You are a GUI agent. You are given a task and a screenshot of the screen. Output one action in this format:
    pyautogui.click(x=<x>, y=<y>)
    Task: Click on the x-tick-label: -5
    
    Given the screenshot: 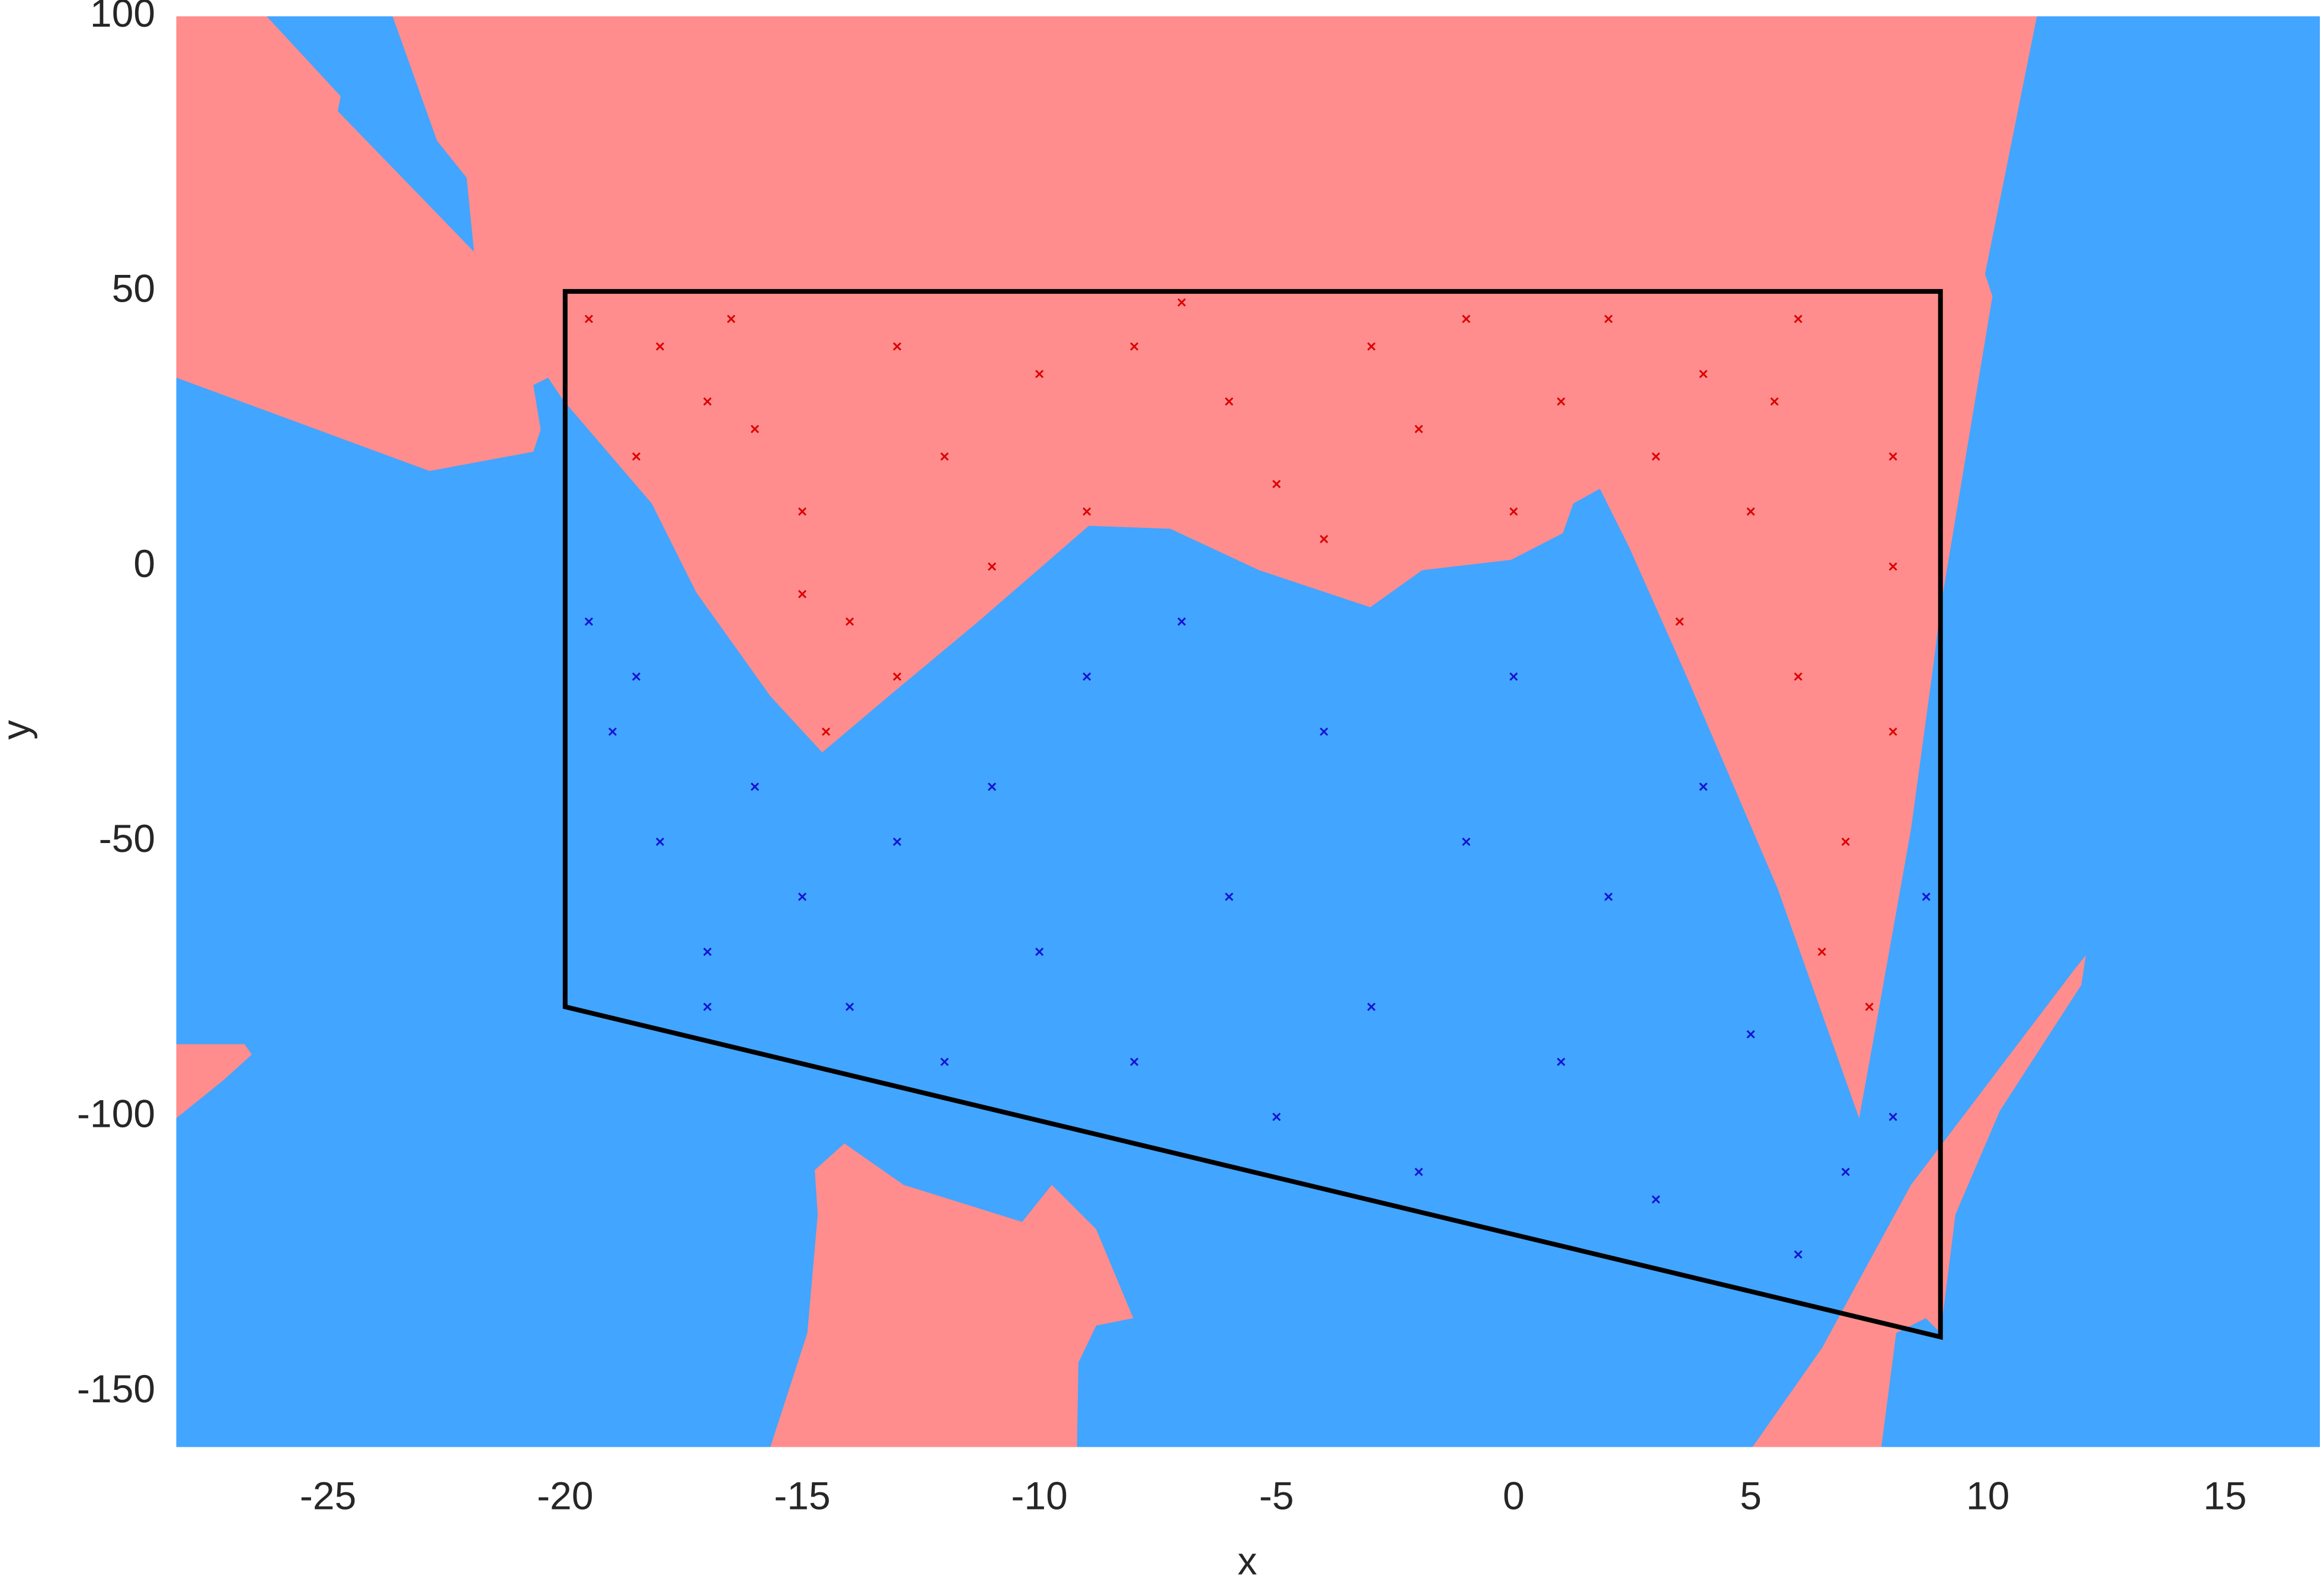 What is the action you would take?
    pyautogui.click(x=1277, y=1495)
    